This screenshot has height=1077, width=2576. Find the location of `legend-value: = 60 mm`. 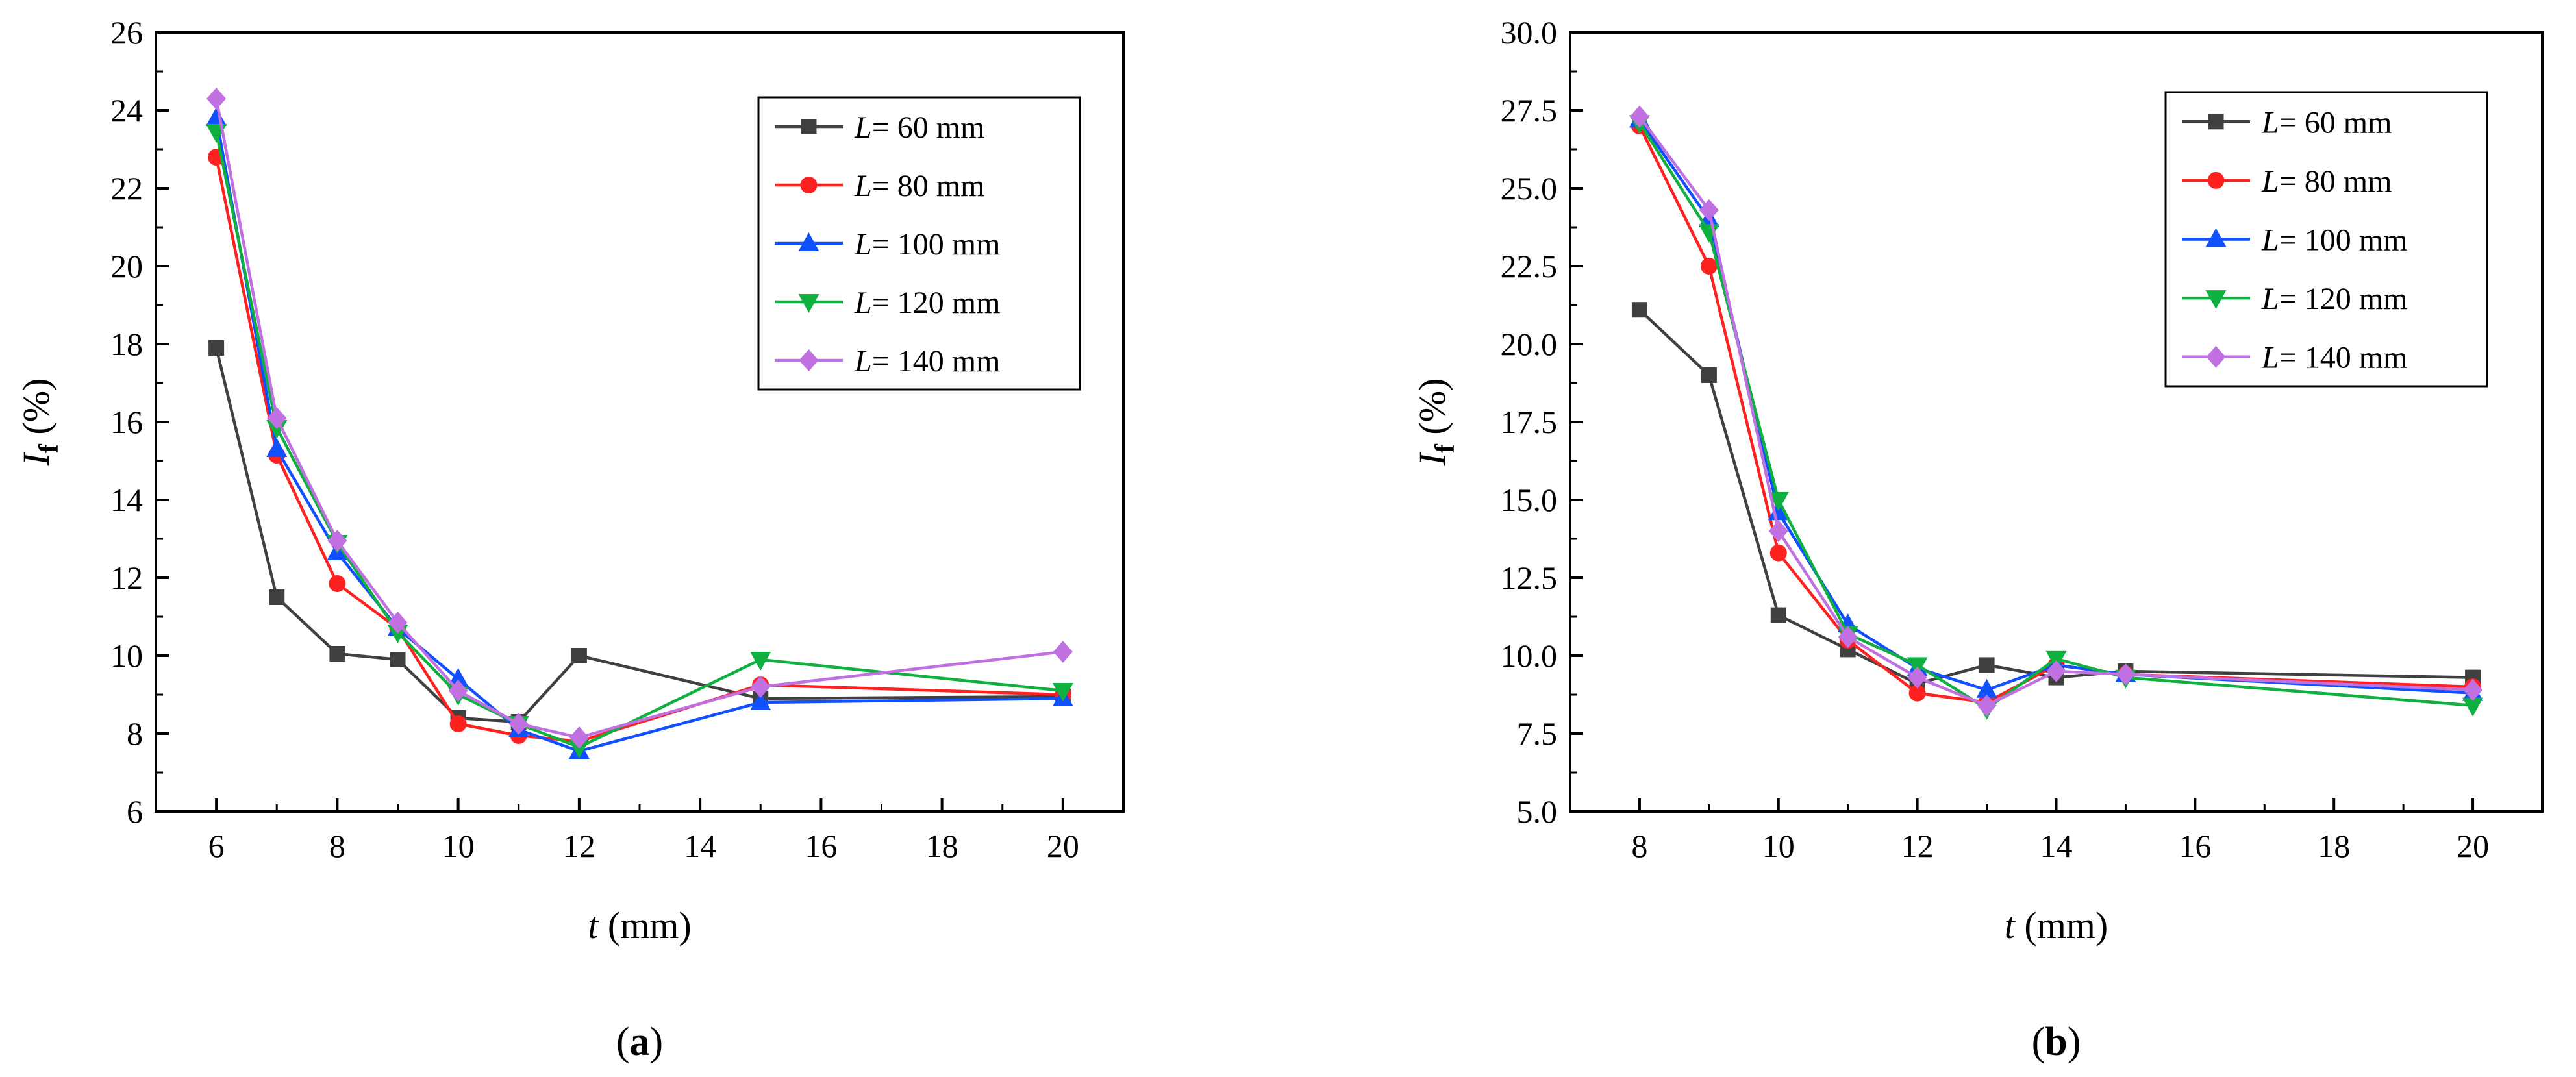

legend-value: = 60 mm is located at coordinates (2335, 122).